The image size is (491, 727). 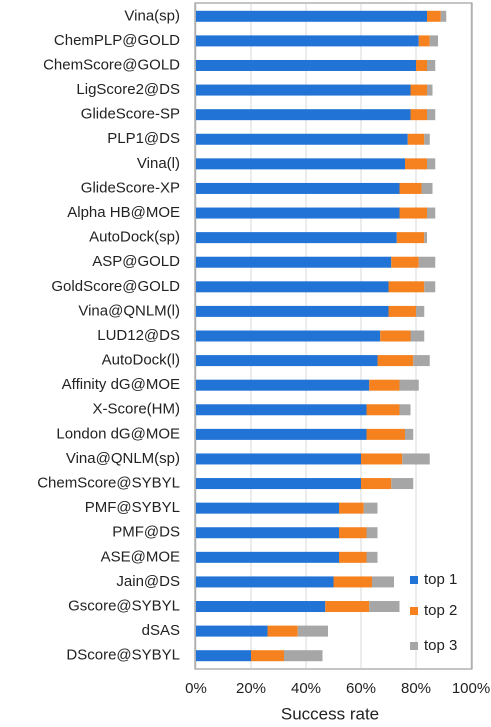 I want to click on y-tick-label: LUD12@DS, so click(x=138, y=335).